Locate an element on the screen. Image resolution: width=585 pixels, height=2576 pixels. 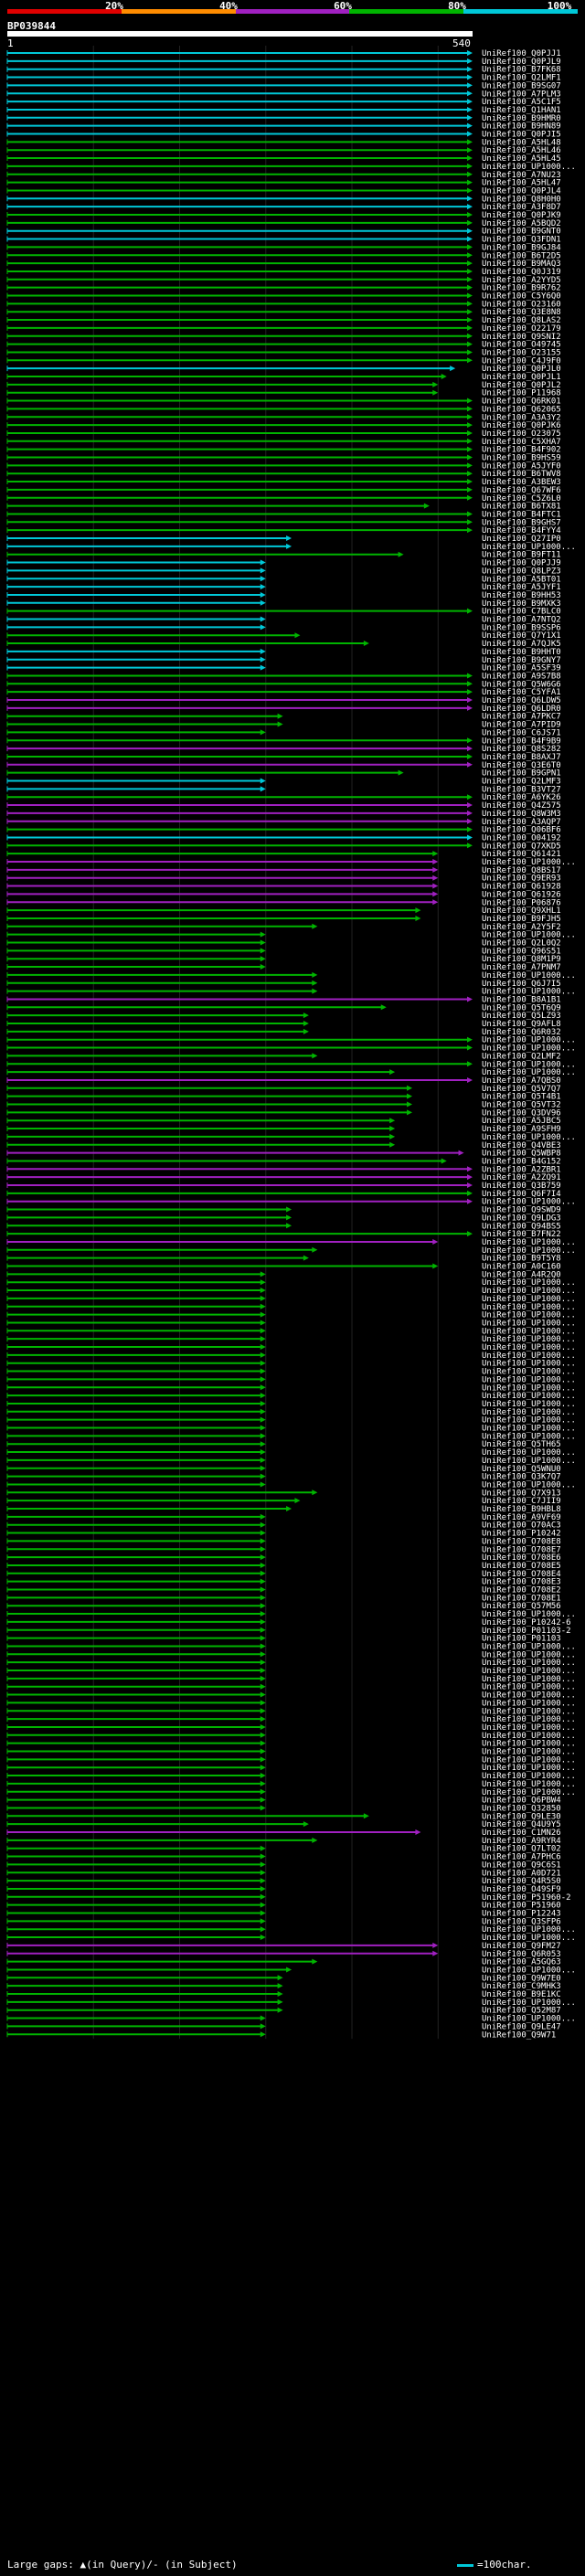
hit-label: UniRef100_Q4R5S0 is located at coordinates (521, 1881).